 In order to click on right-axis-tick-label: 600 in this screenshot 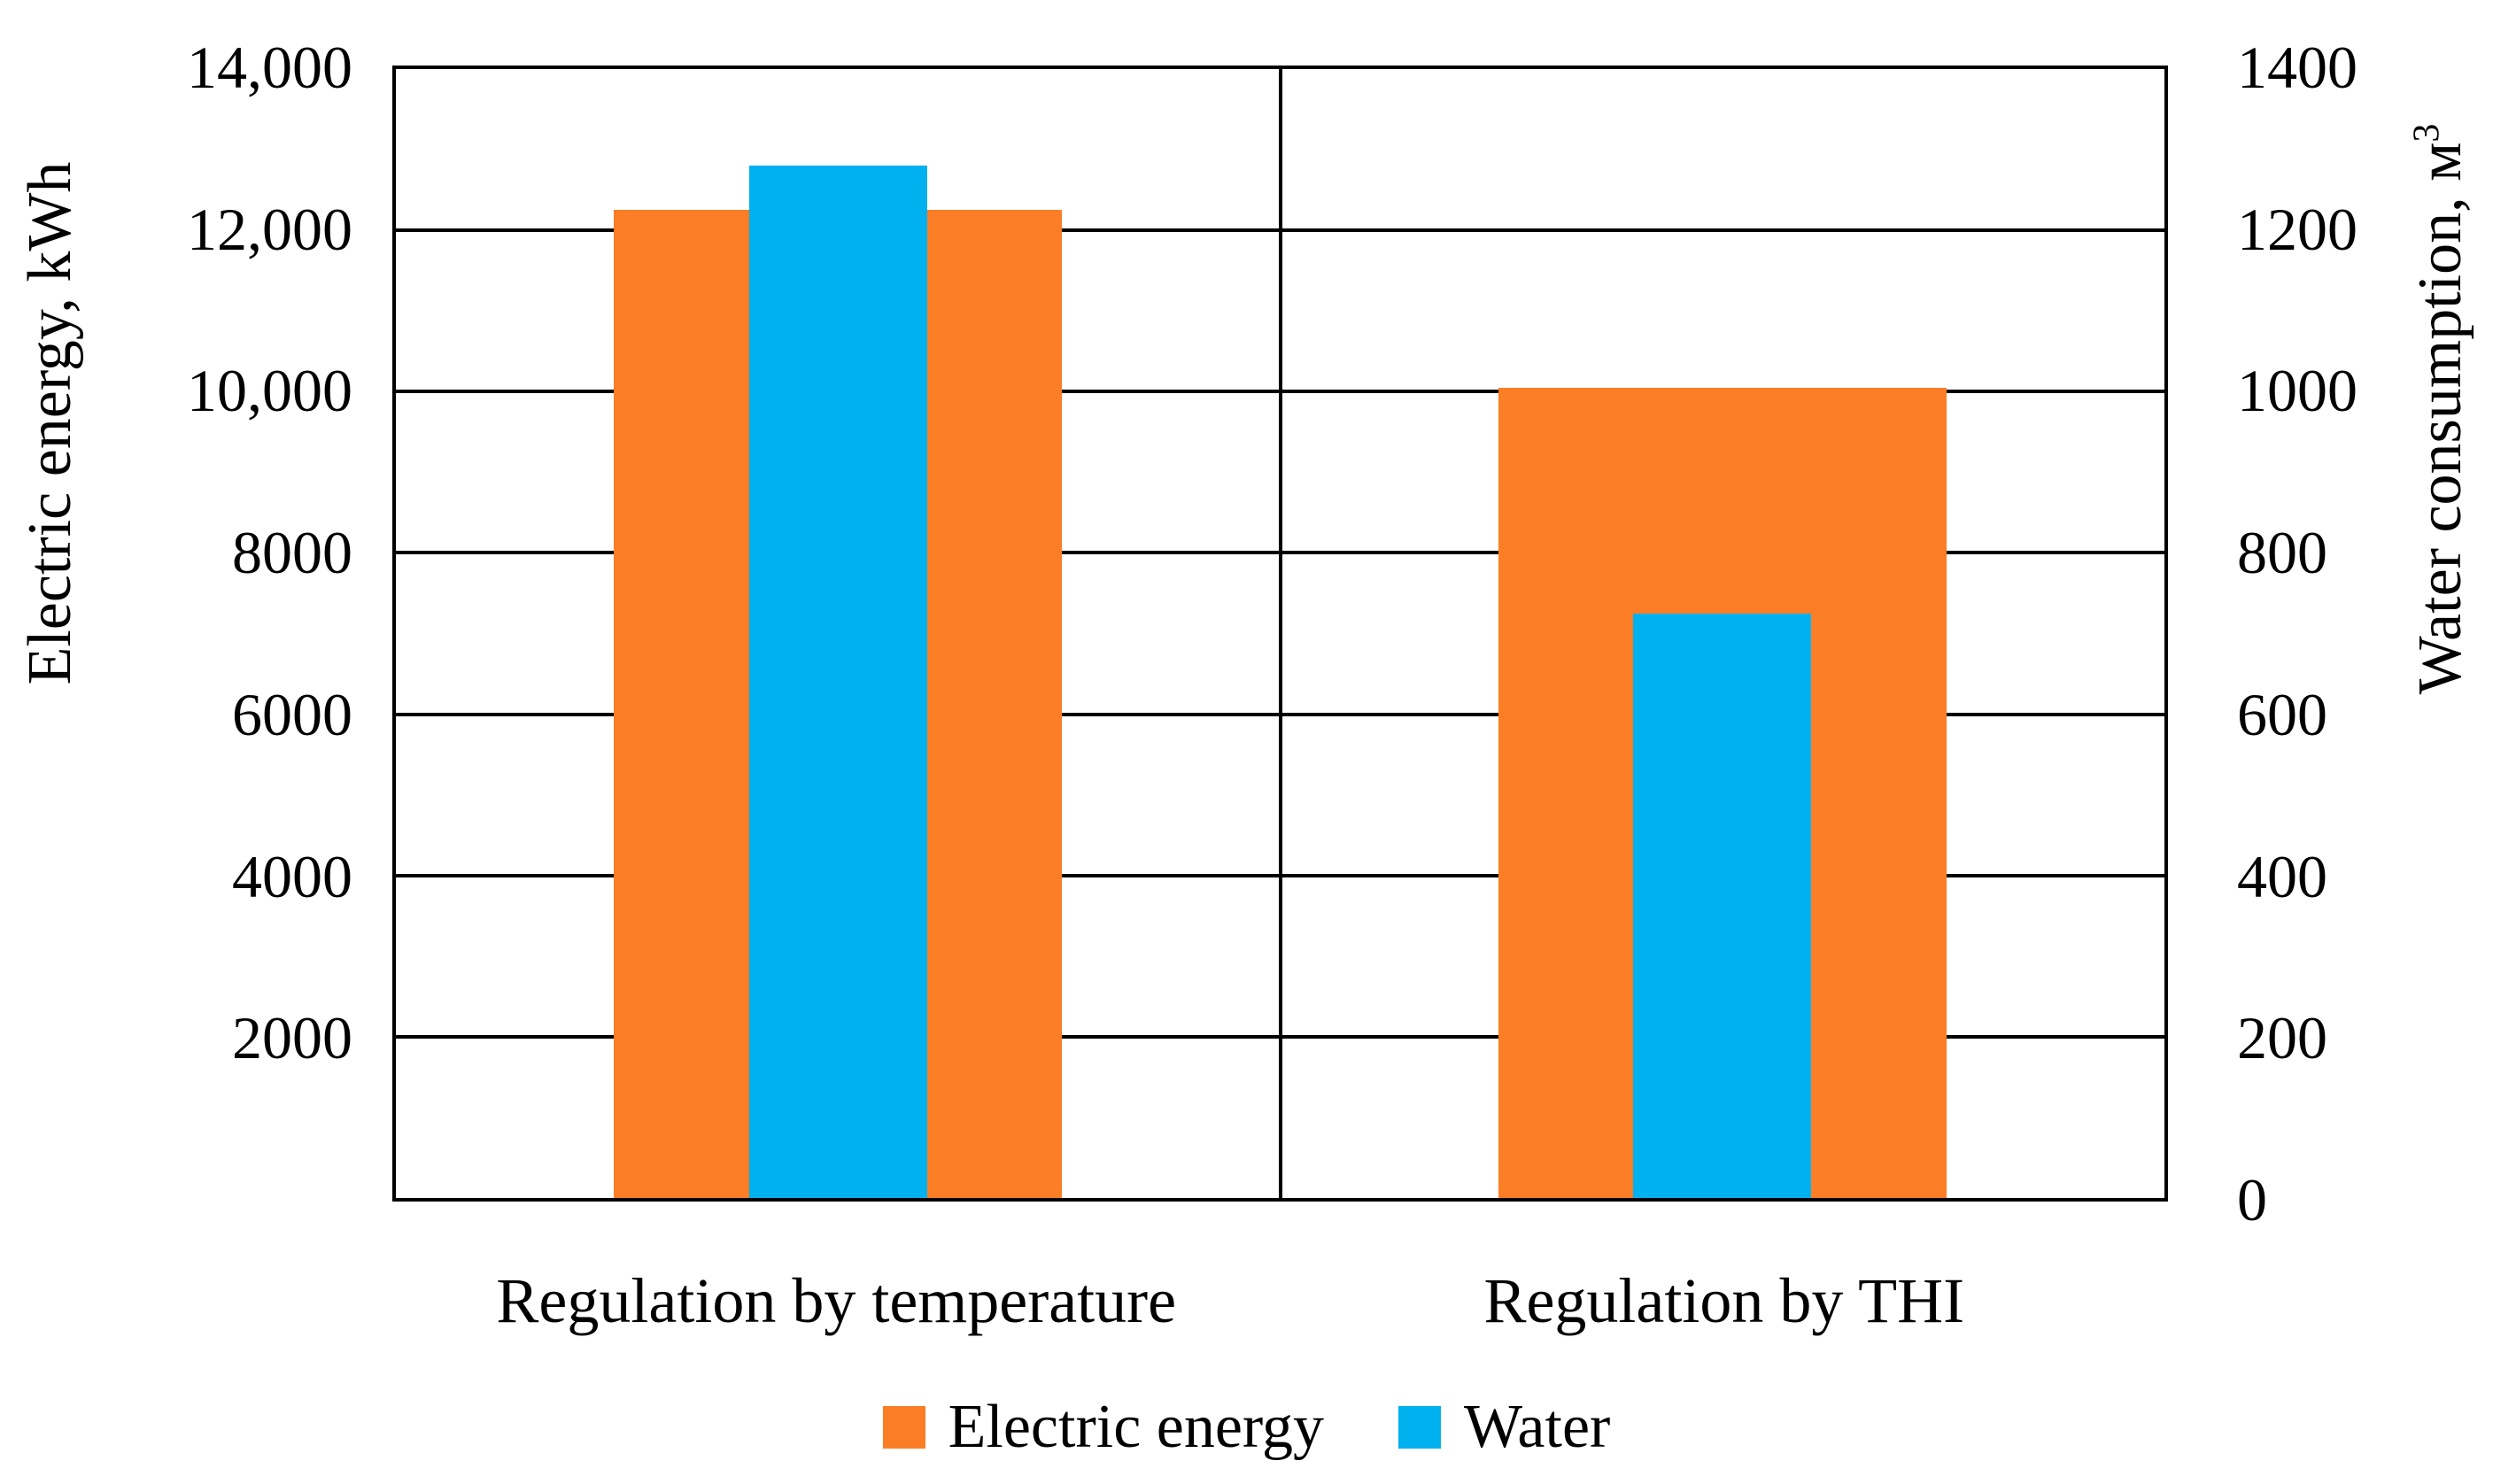, I will do `click(2282, 714)`.